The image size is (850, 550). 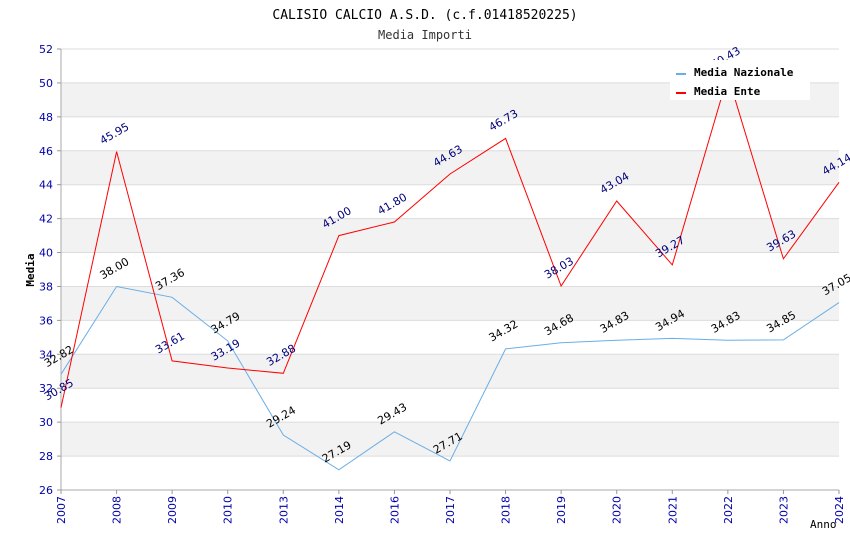 I want to click on y-tick-label: 40, so click(x=46, y=253).